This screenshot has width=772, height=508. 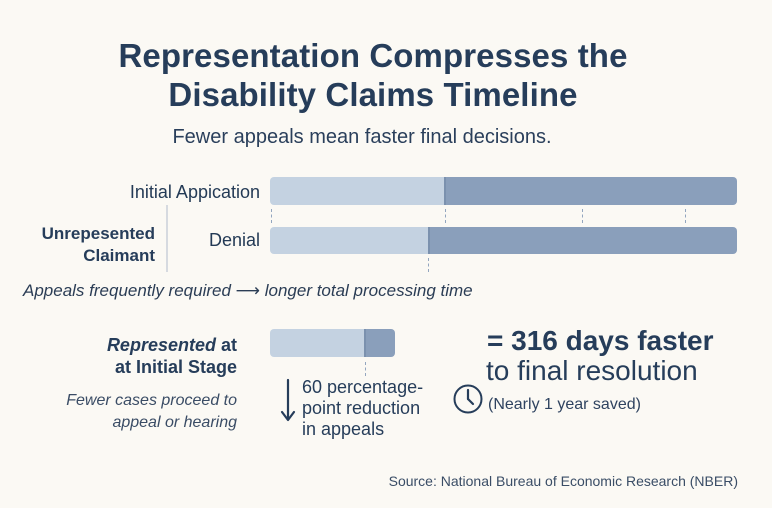 What do you see at coordinates (98, 233) in the screenshot?
I see `group-label-line-1: Unrepesented` at bounding box center [98, 233].